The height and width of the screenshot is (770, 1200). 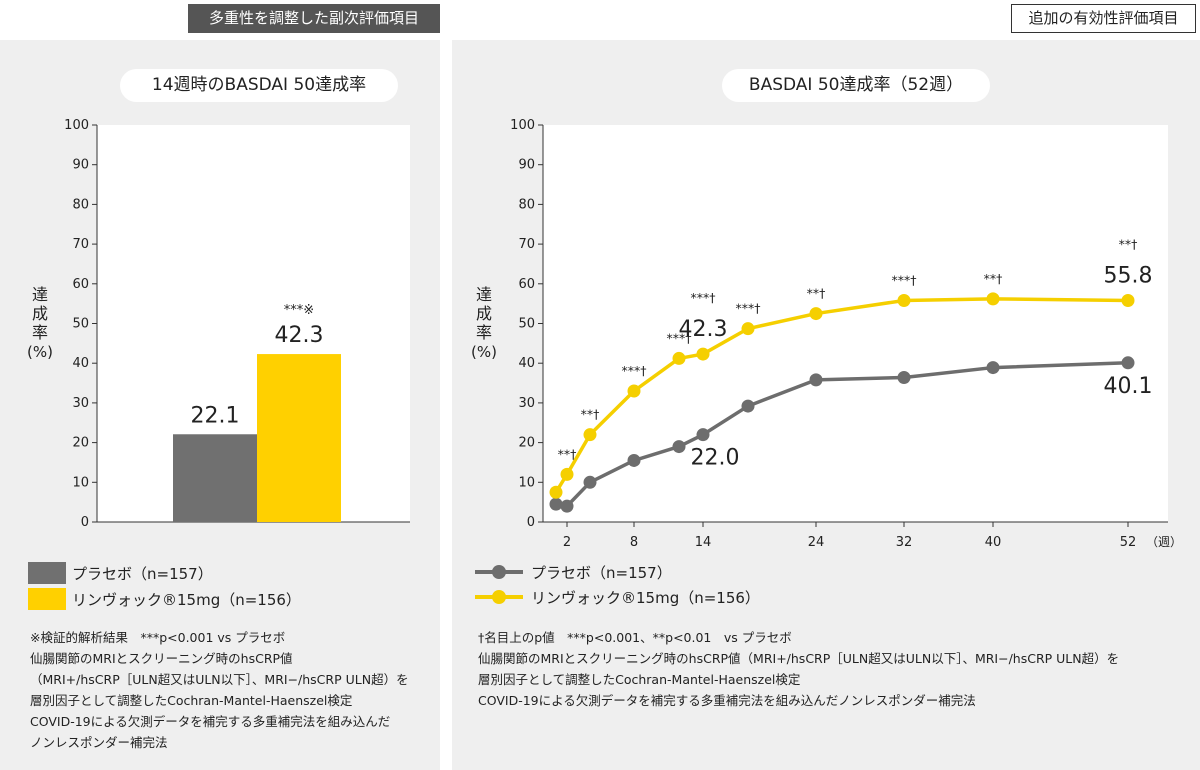 I want to click on bar-y-axis-label: (%), so click(x=40, y=352).